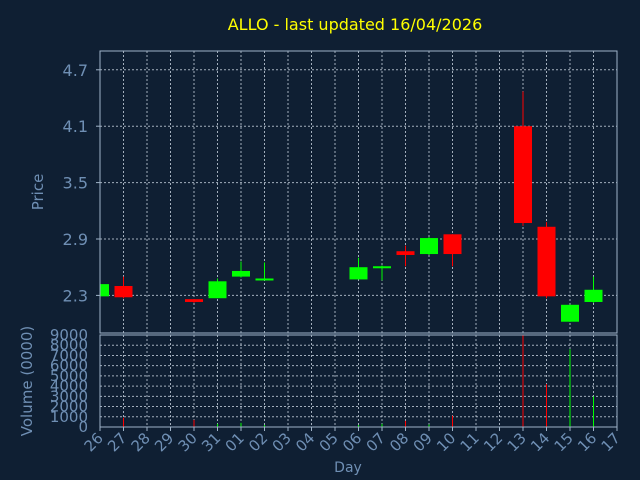 The height and width of the screenshot is (480, 640). I want to click on volume-tick-label: 0, so click(83, 427).